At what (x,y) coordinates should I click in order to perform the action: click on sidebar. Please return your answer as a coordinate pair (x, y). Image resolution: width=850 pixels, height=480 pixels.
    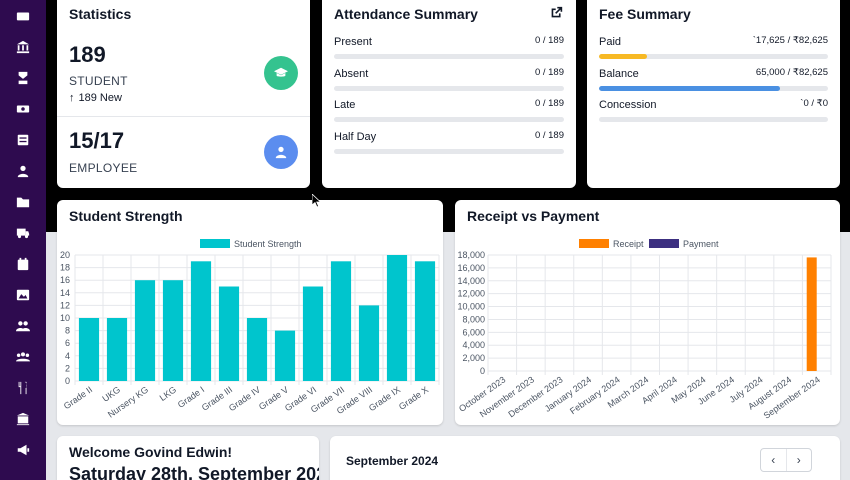
    Looking at the image, I should click on (23, 240).